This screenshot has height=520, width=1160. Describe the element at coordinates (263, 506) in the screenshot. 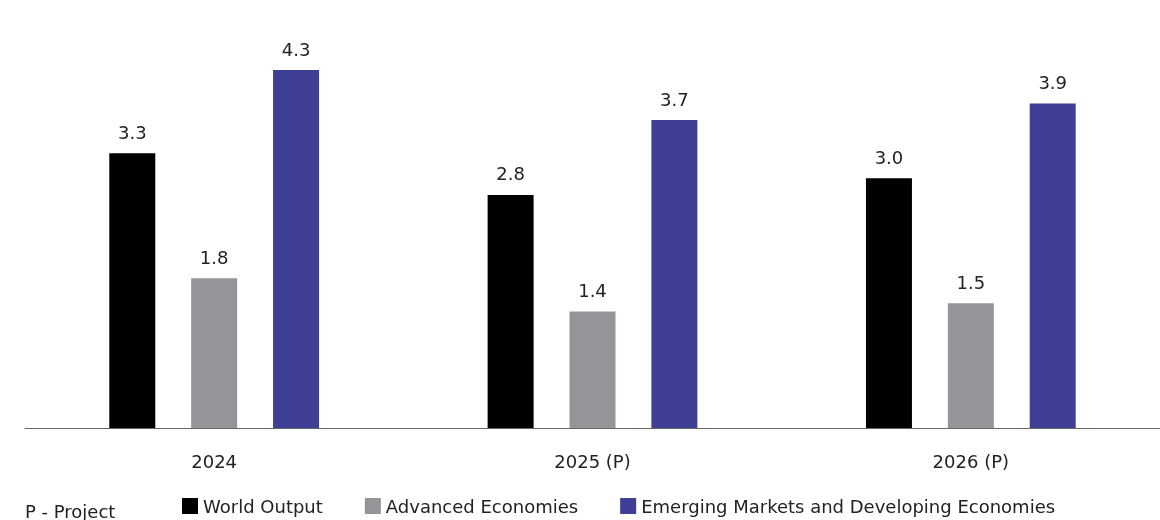

I see `legend-label: World Output` at that location.